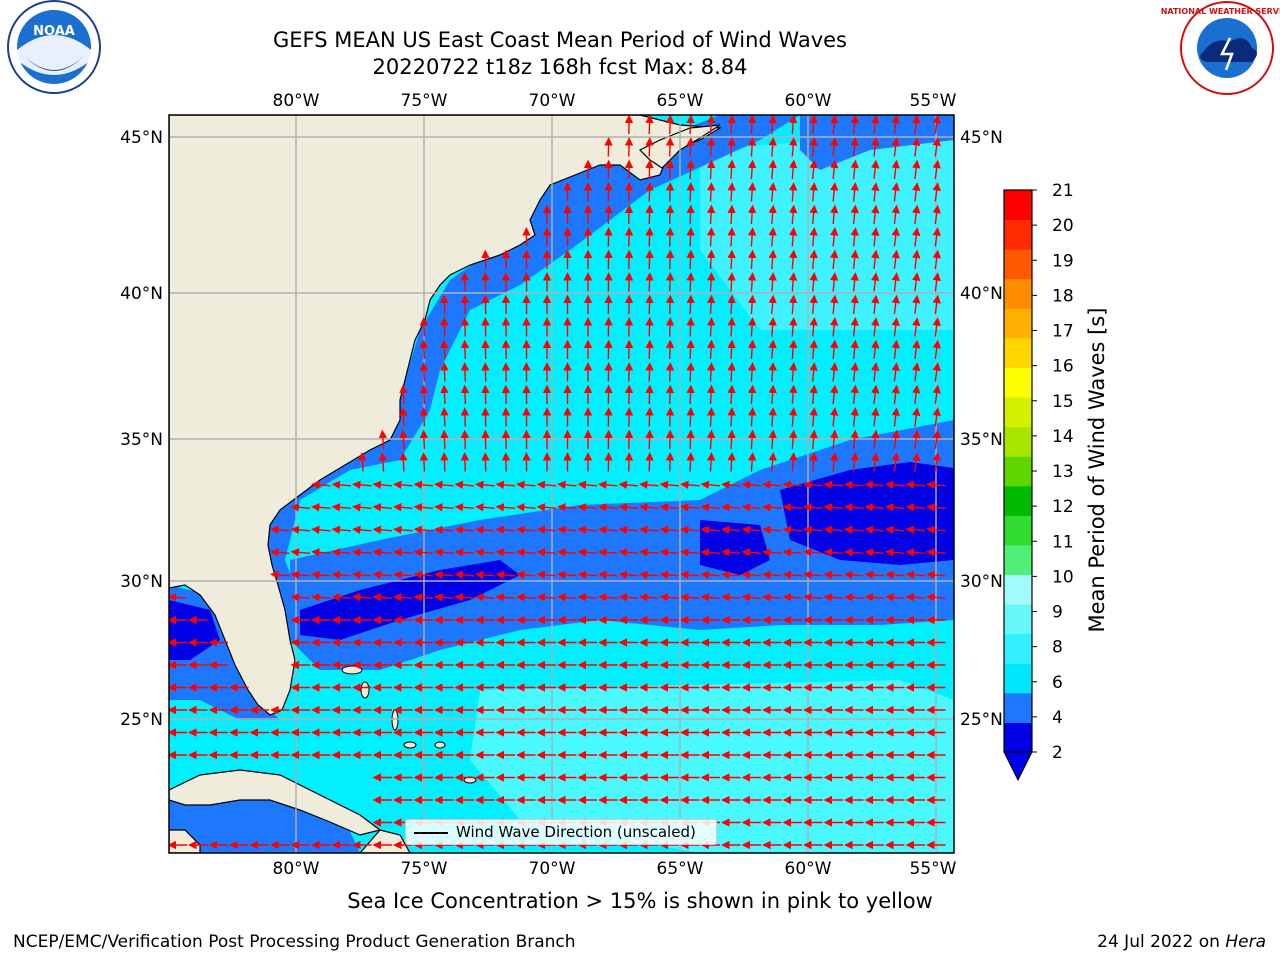 The height and width of the screenshot is (960, 1280). I want to click on colorbar-tick-label: 4, so click(1057, 718).